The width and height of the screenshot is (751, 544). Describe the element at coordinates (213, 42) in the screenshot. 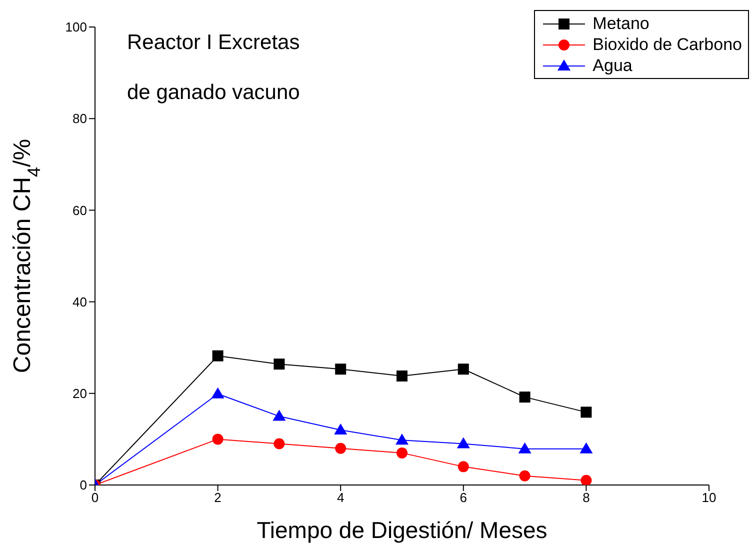

I see `annotation: Reactor I Excretas` at that location.